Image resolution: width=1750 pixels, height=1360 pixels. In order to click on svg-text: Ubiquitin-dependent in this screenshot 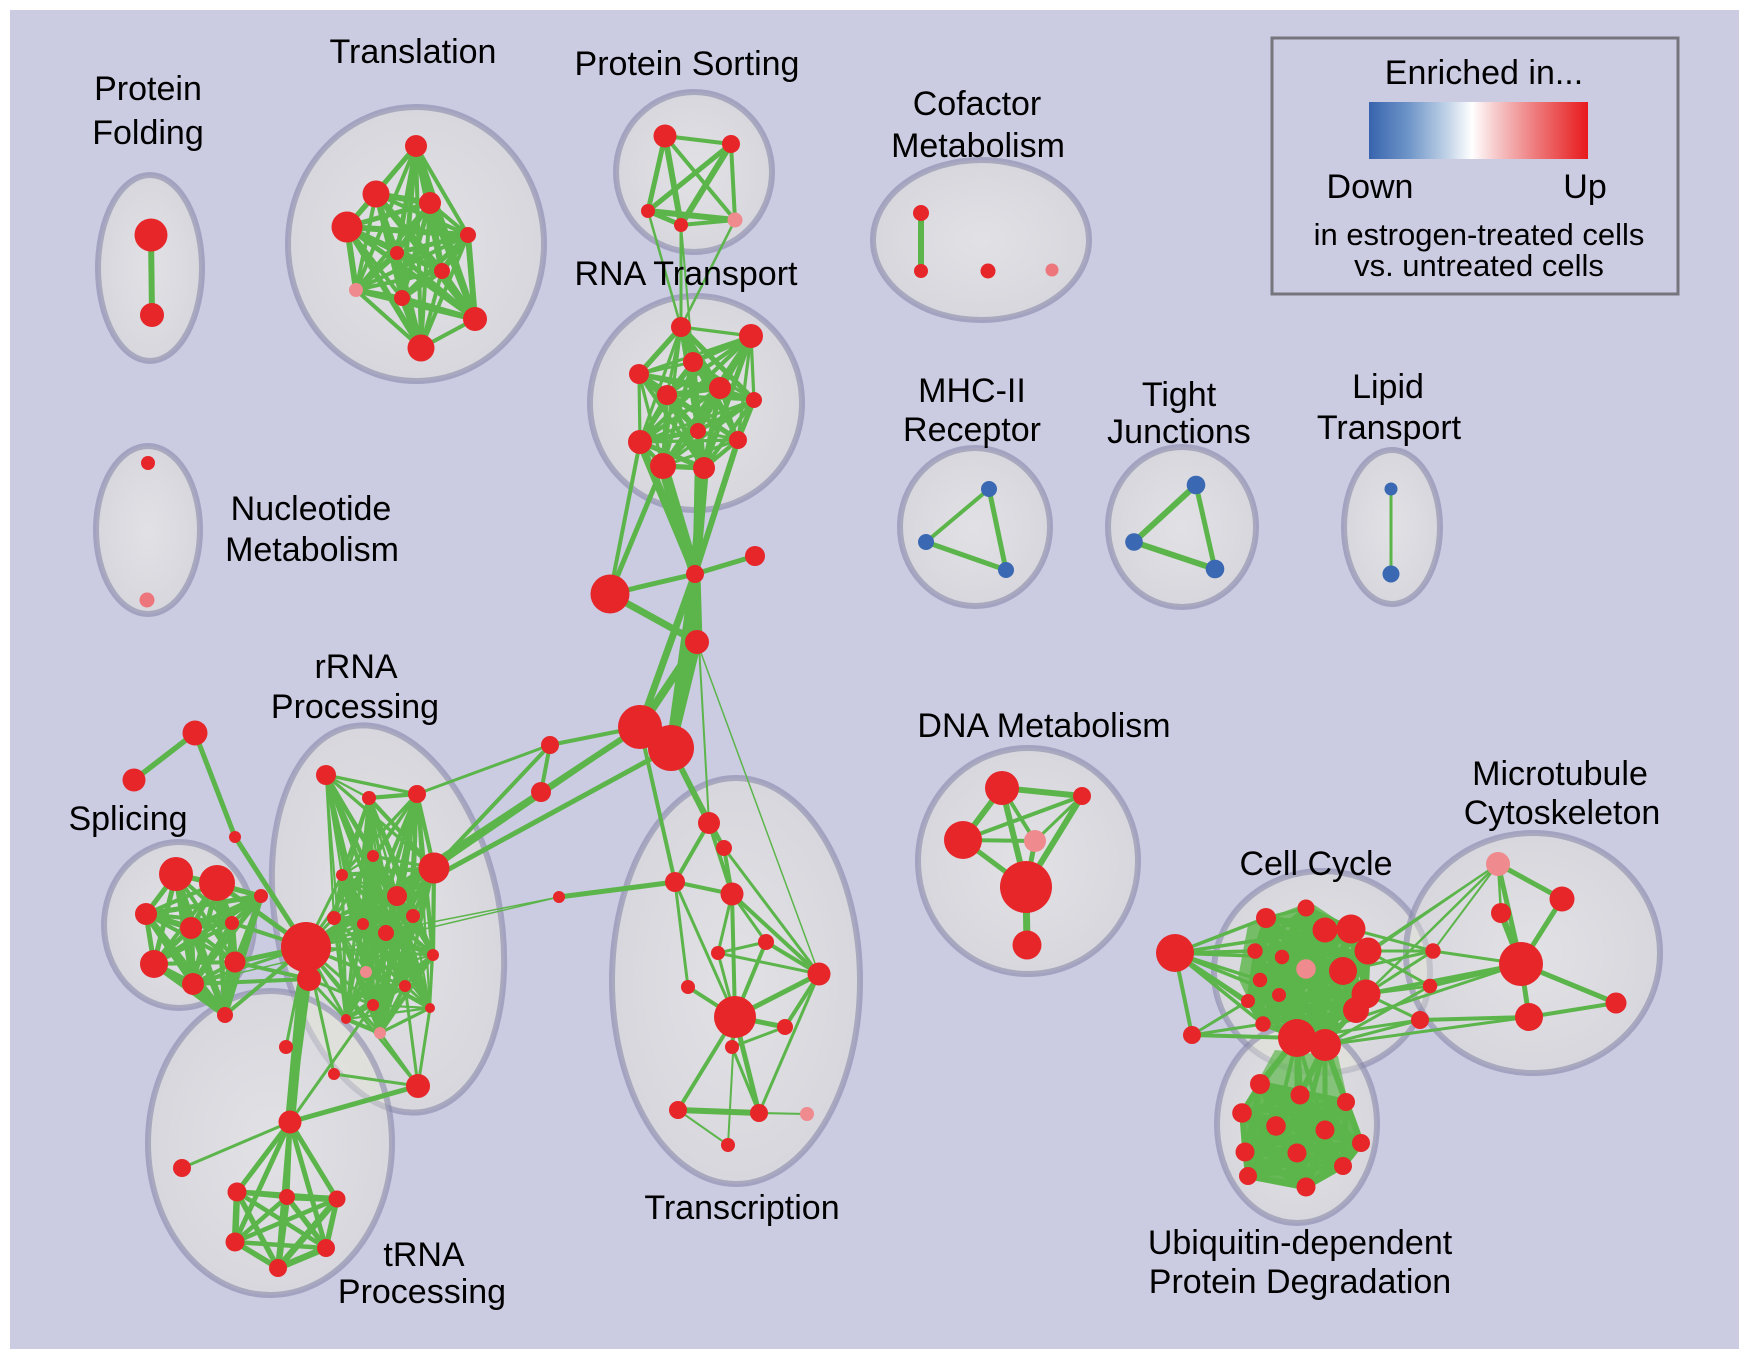, I will do `click(1300, 1243)`.